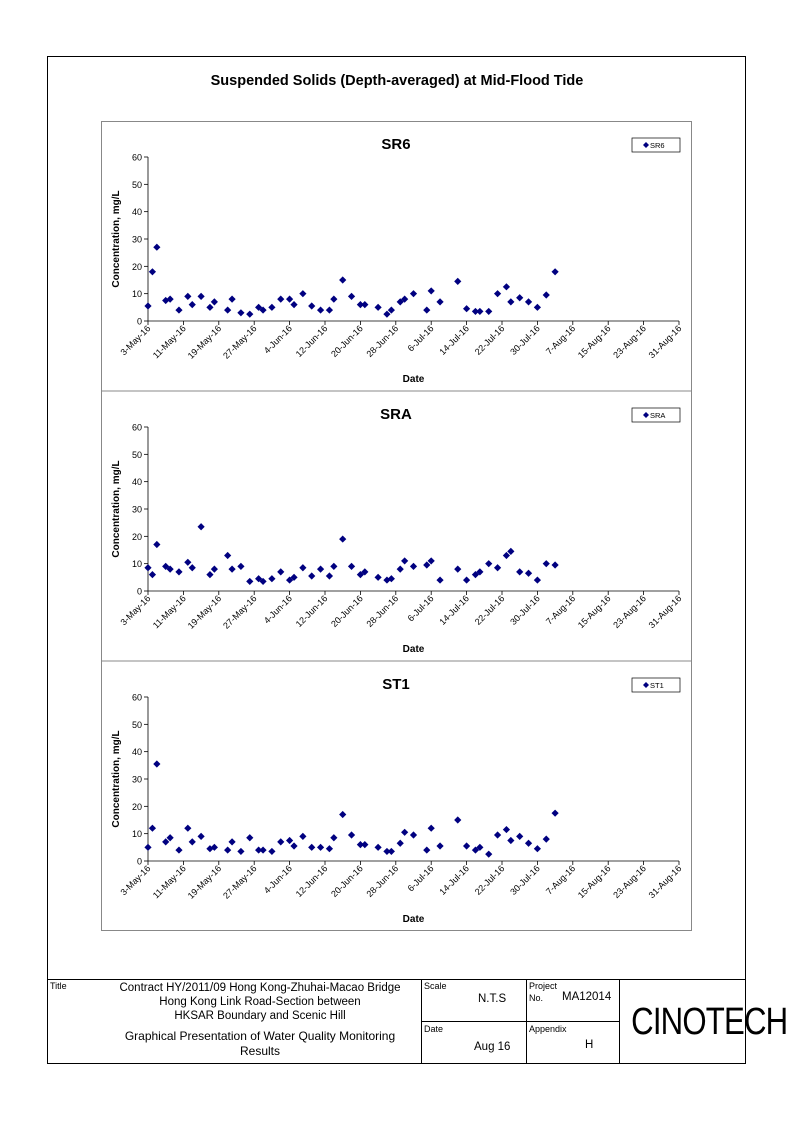  What do you see at coordinates (139, 862) in the screenshot?
I see `y-tick-label: 0` at bounding box center [139, 862].